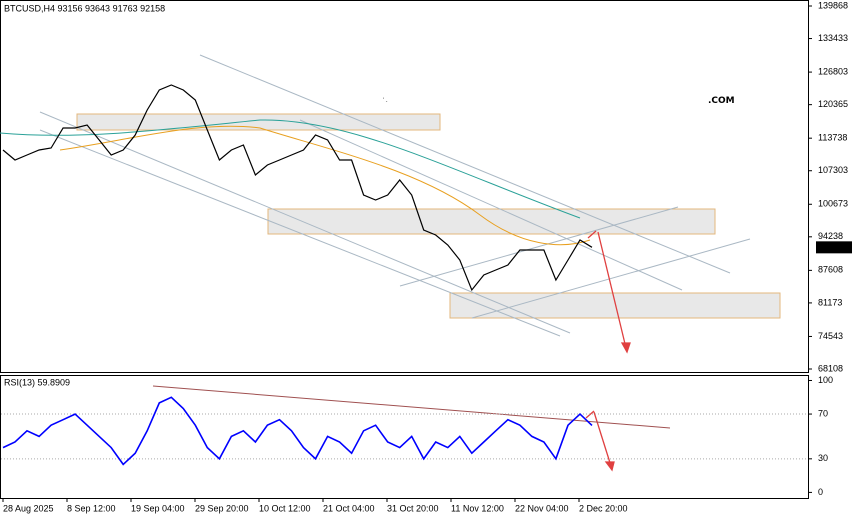 This screenshot has height=520, width=854. Describe the element at coordinates (608, 351) in the screenshot. I see `forecast-arrows` at that location.